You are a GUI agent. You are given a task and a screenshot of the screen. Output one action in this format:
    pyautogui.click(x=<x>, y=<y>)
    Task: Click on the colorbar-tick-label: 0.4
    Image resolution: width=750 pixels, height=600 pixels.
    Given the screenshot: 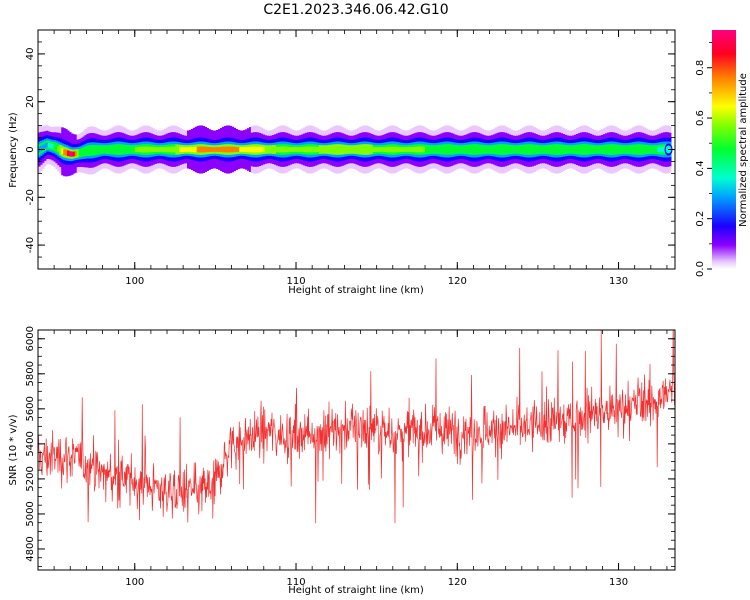 What is the action you would take?
    pyautogui.click(x=700, y=168)
    